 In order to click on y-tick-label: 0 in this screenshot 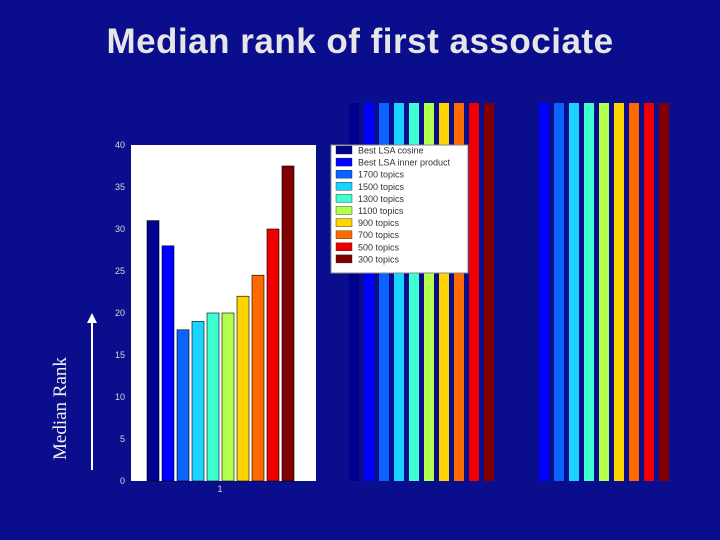, I will do `click(122, 481)`.